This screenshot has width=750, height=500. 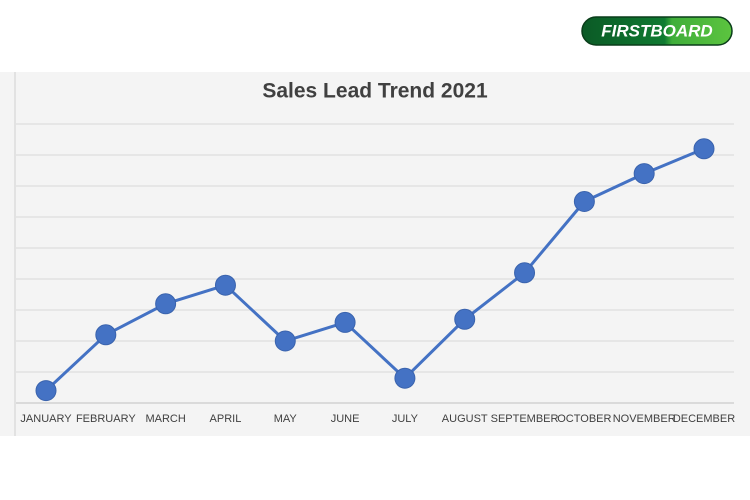 I want to click on x-tick-label: JULY, so click(x=405, y=419).